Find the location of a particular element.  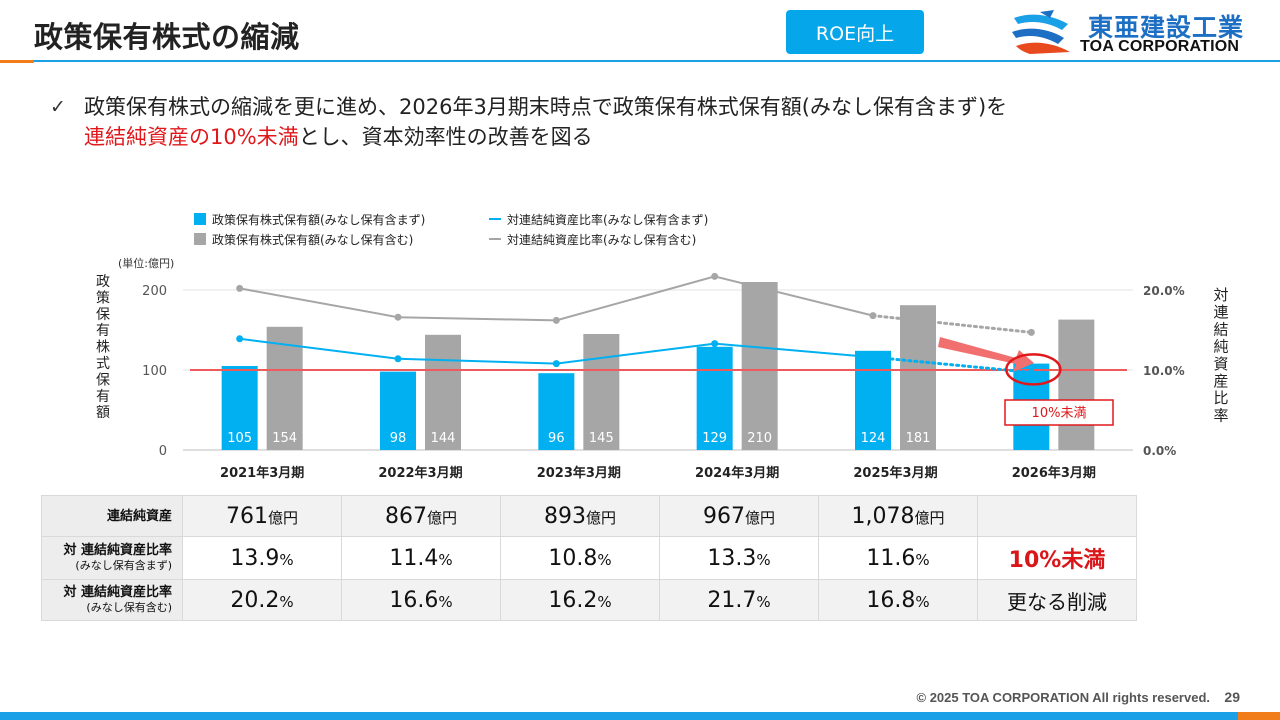

bar-data-label: 210 is located at coordinates (759, 438).